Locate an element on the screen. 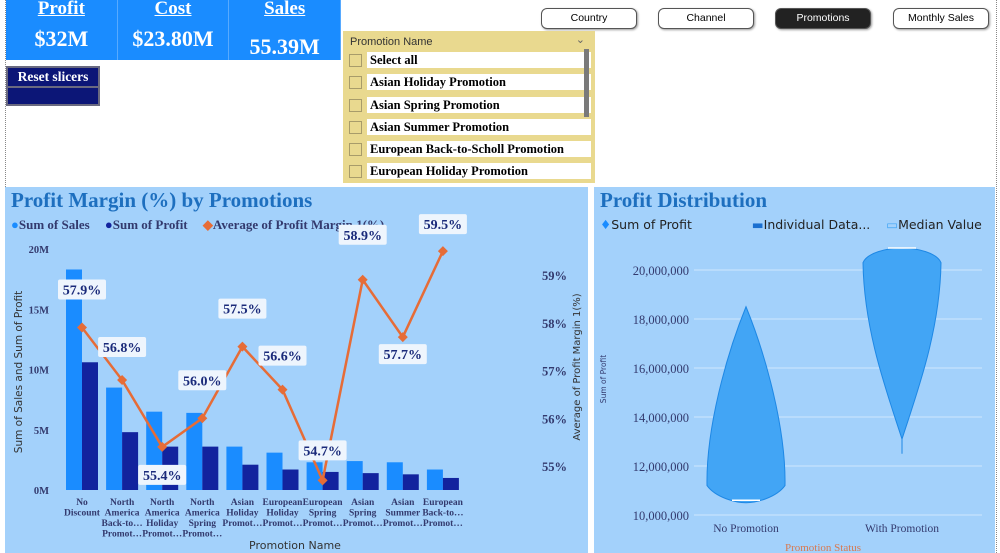 The image size is (1000, 553). y2-tick: 58% is located at coordinates (554, 324).